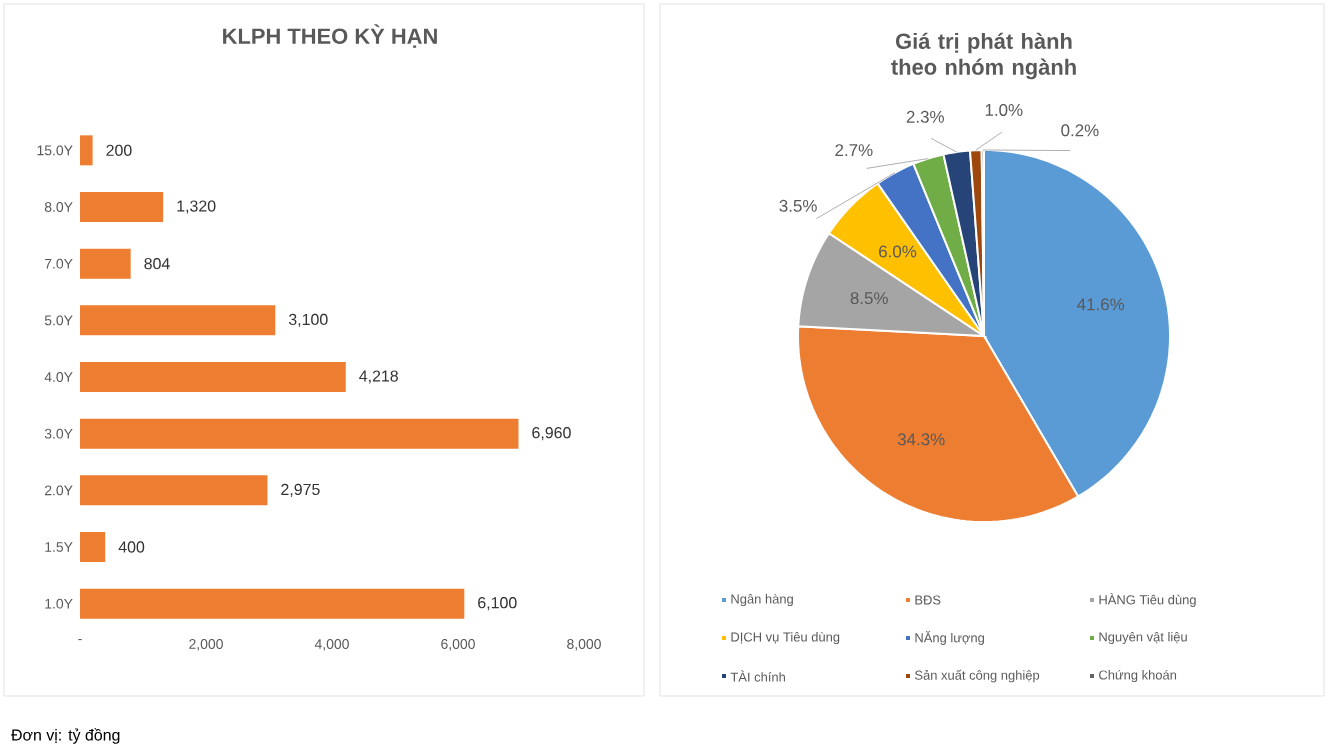 The height and width of the screenshot is (756, 1336). Describe the element at coordinates (798, 205) in the screenshot. I see `data-label: 3.5%` at that location.